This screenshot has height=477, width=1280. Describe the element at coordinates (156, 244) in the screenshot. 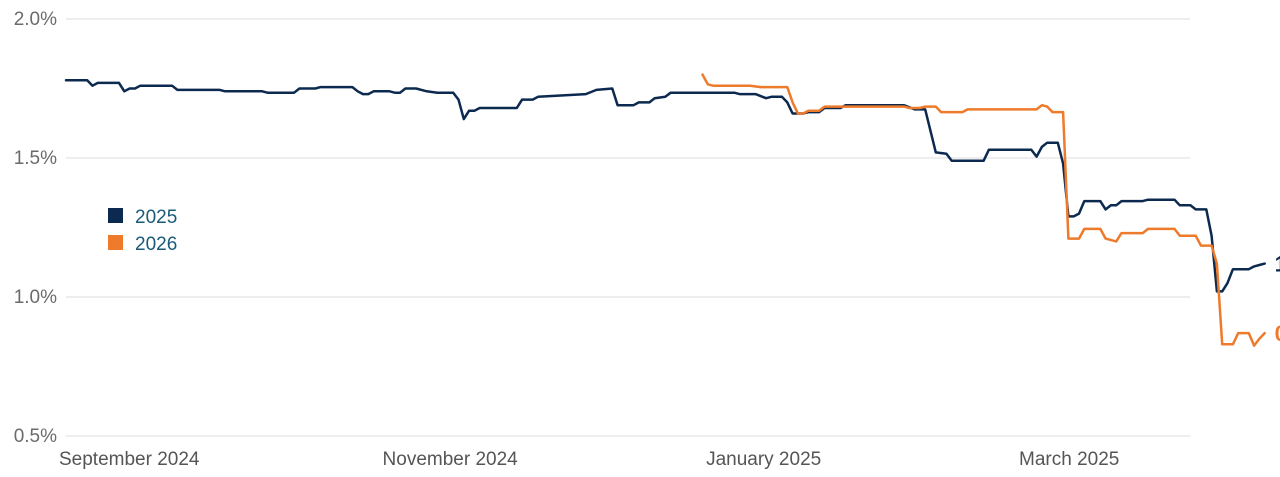

I see `legend-label-2026: 2026` at that location.